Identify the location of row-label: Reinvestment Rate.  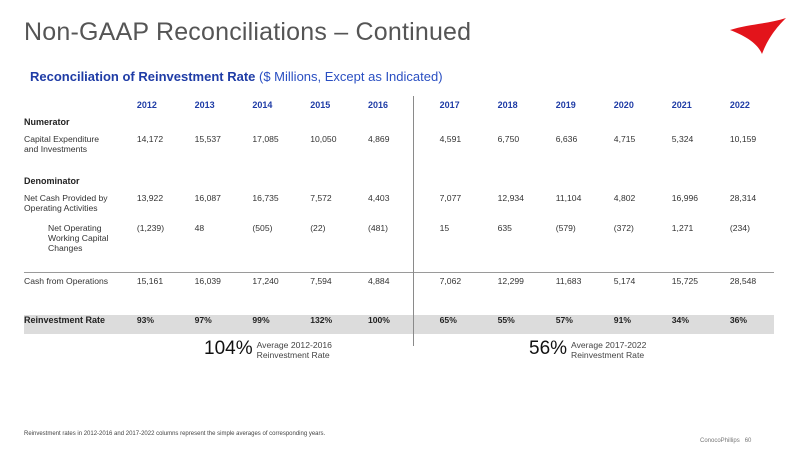
(65, 320).